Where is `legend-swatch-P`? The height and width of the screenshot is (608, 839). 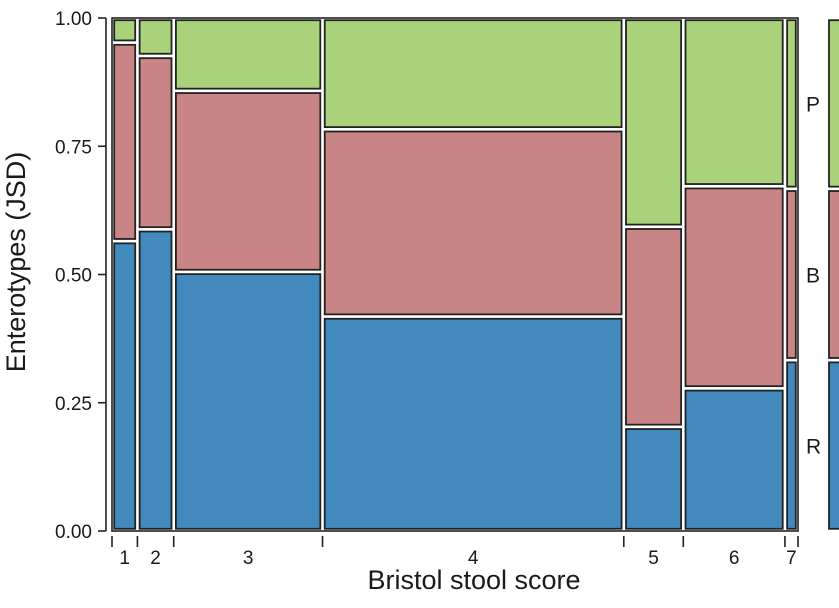
legend-swatch-P is located at coordinates (833, 103).